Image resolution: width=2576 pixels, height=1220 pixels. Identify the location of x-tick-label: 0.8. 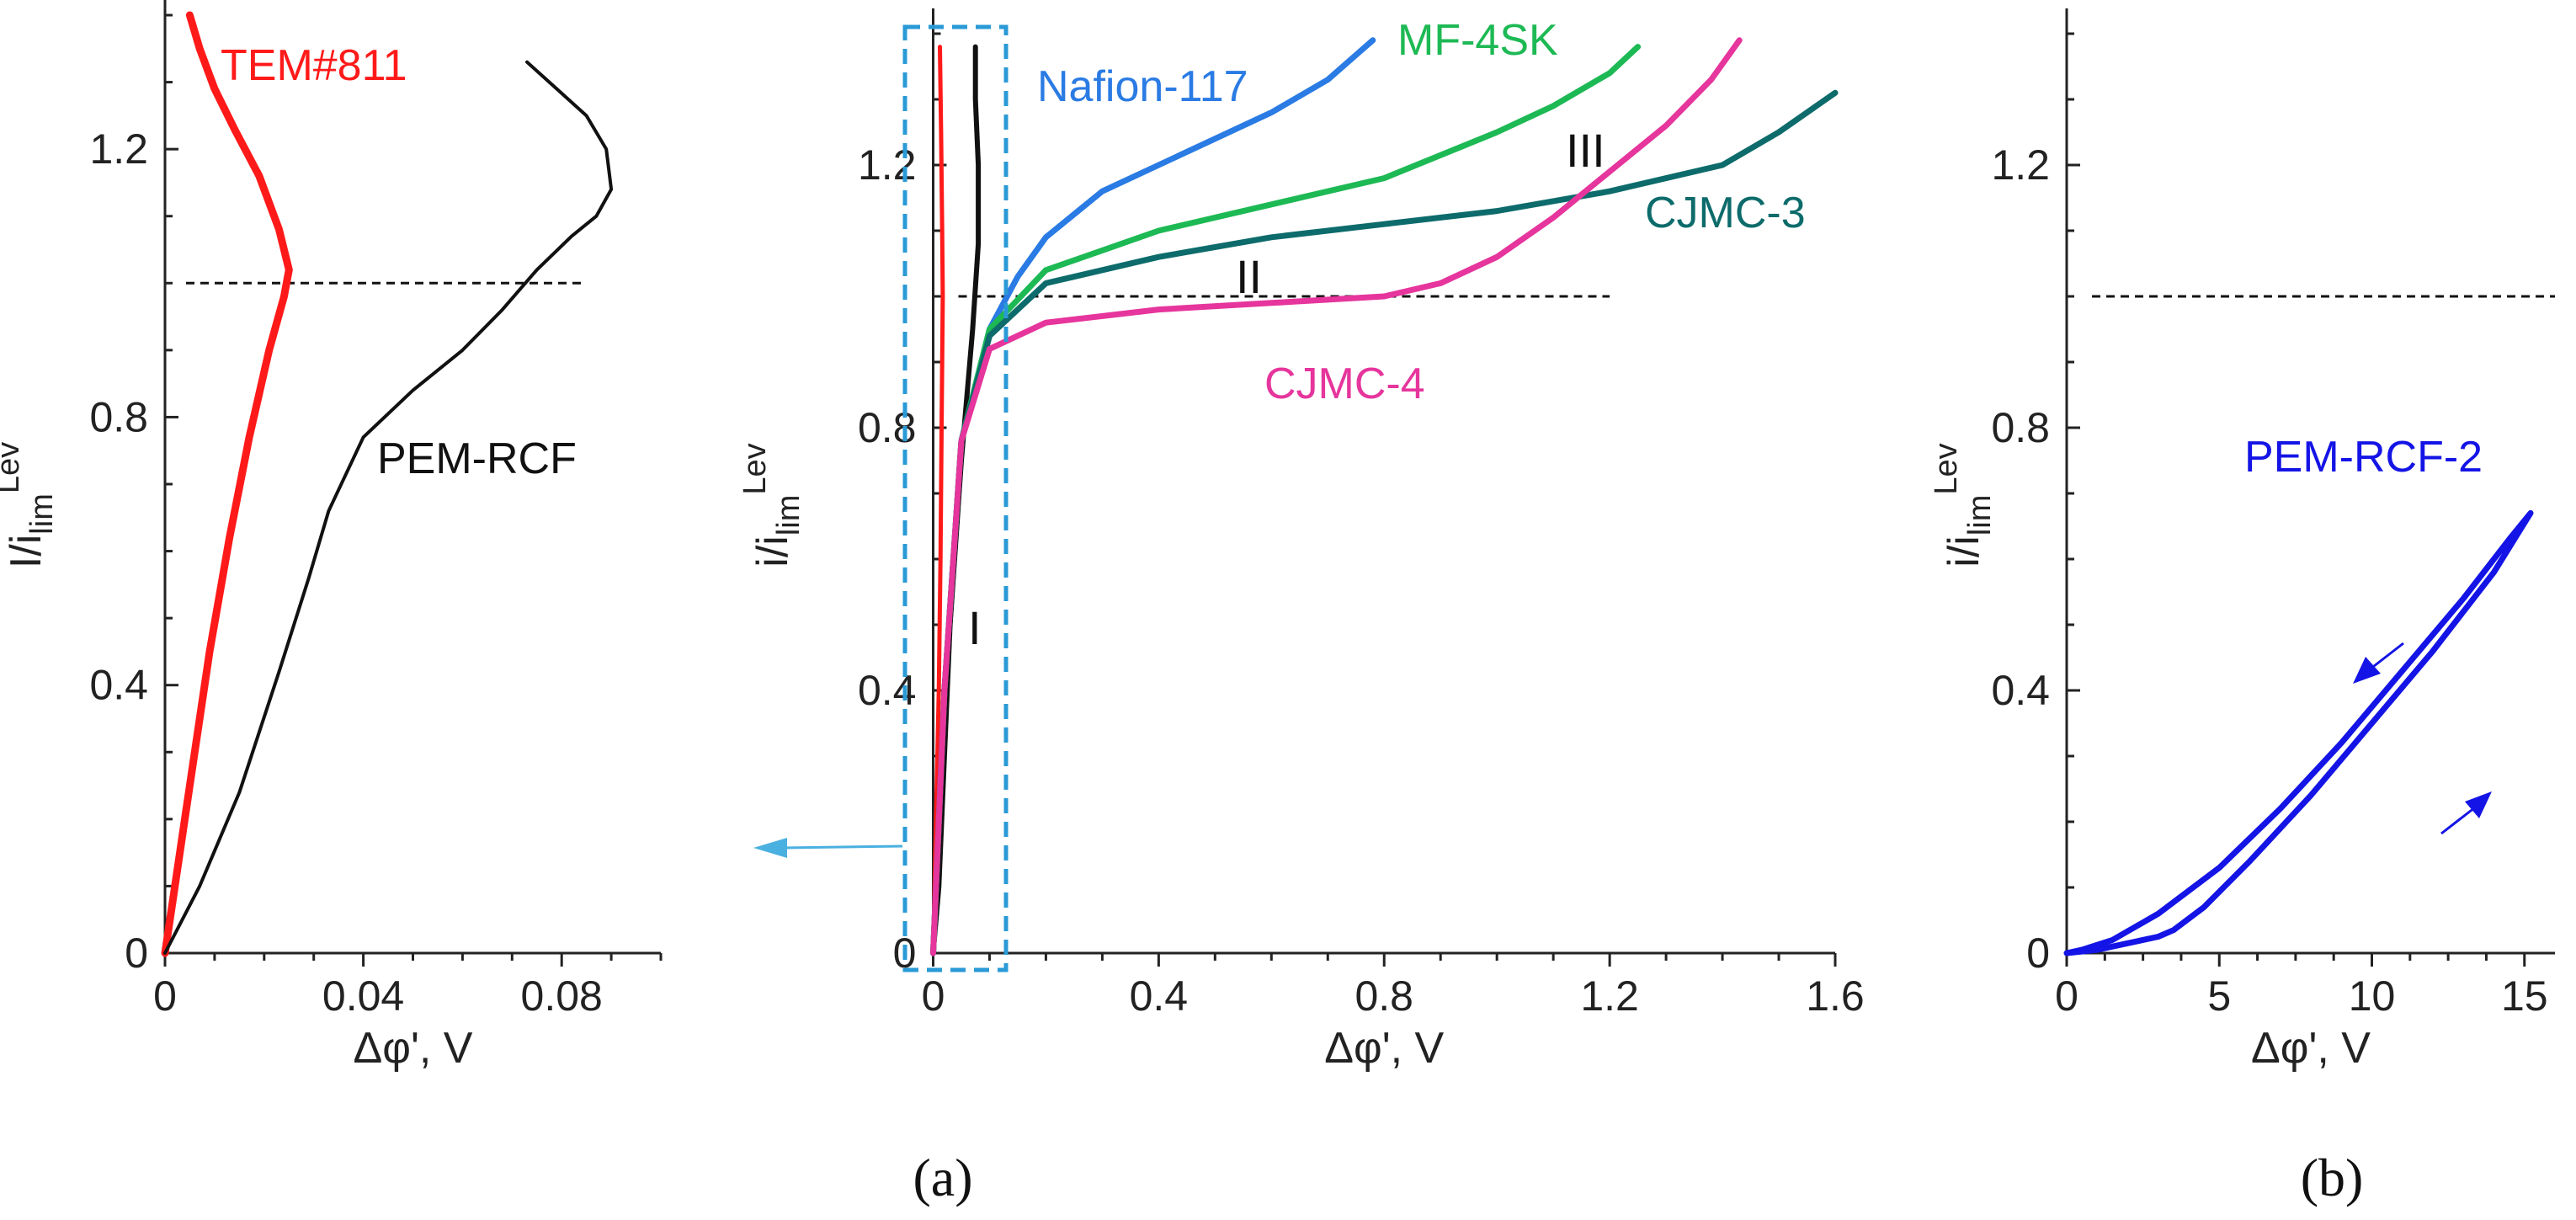
(1384, 996).